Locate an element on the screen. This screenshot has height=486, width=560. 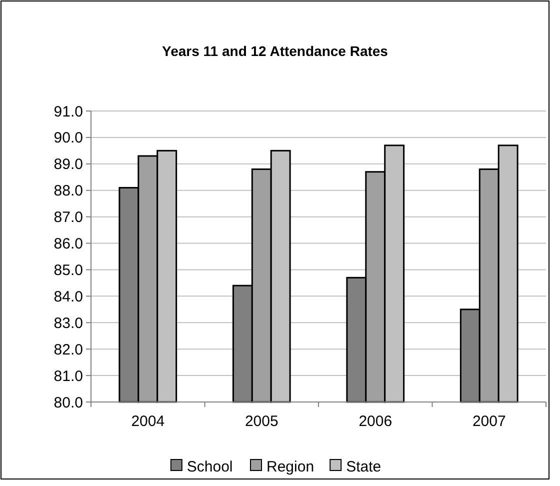
y-tick-label: 89.0 is located at coordinates (68, 165).